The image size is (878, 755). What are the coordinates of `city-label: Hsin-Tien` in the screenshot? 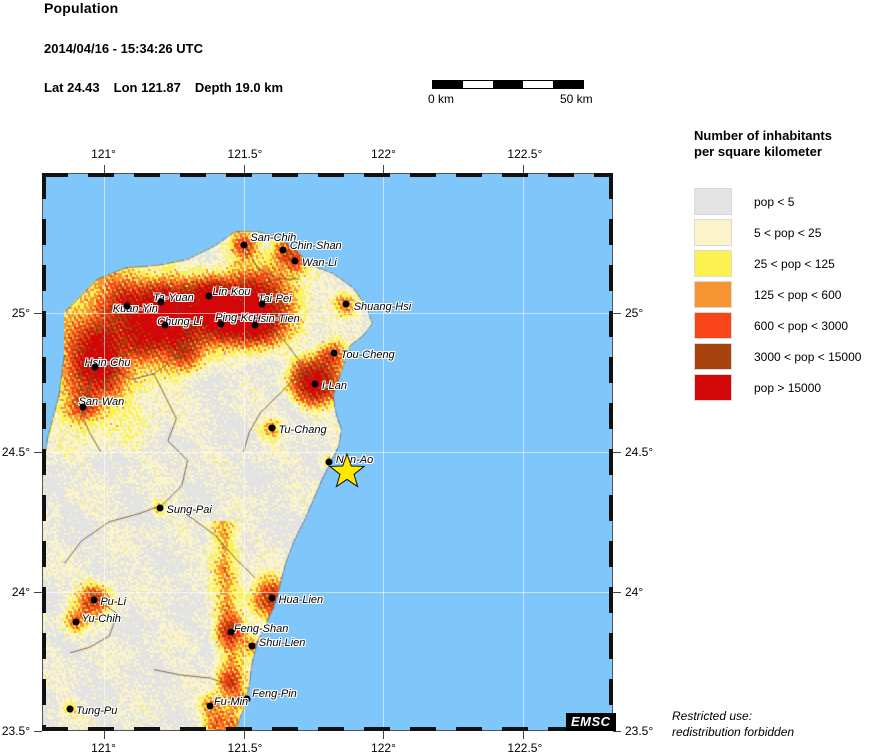 It's located at (276, 319).